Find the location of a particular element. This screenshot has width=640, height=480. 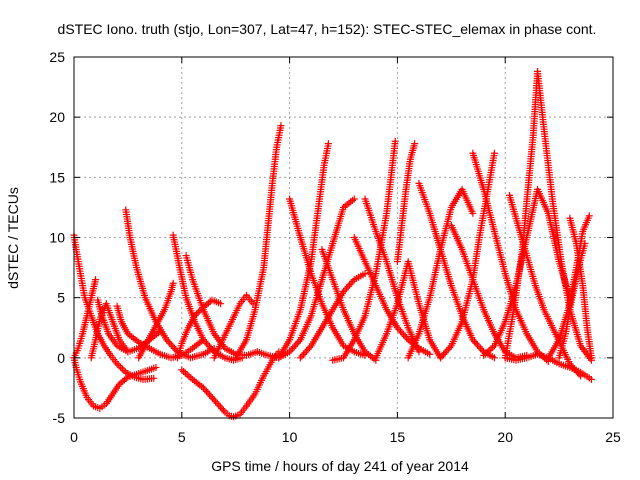

y-tick-label: -5 is located at coordinates (59, 418).